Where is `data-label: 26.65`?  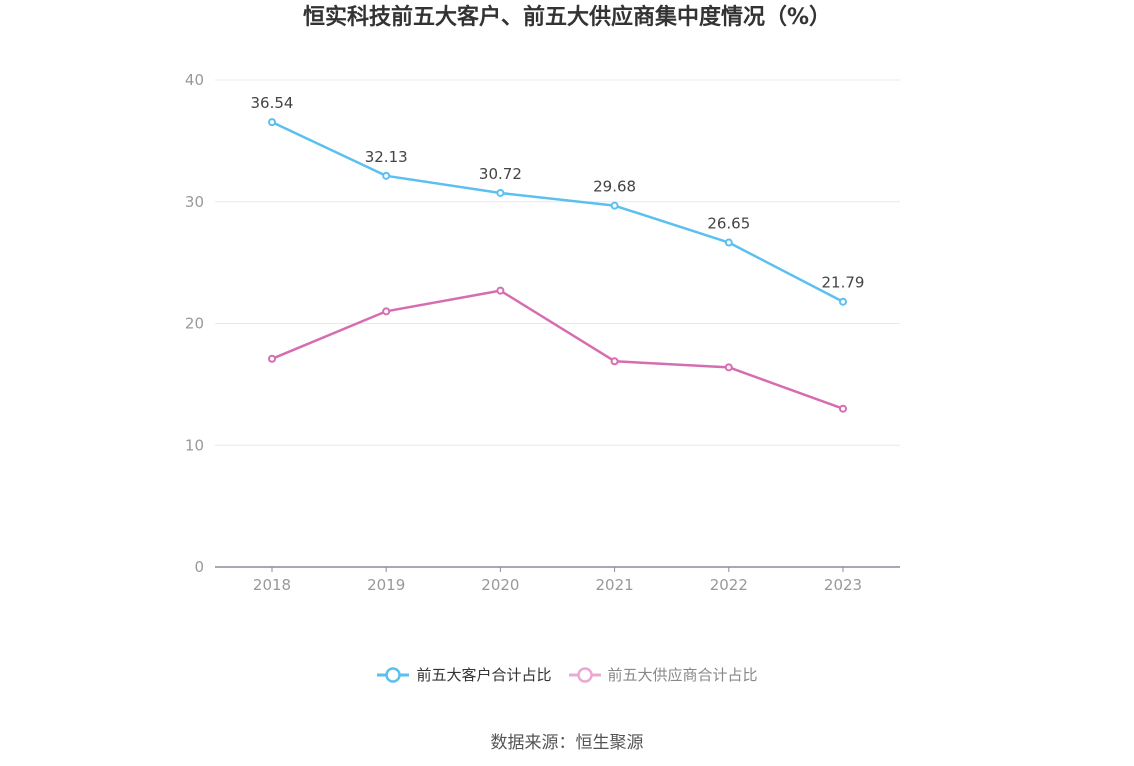 data-label: 26.65 is located at coordinates (728, 224).